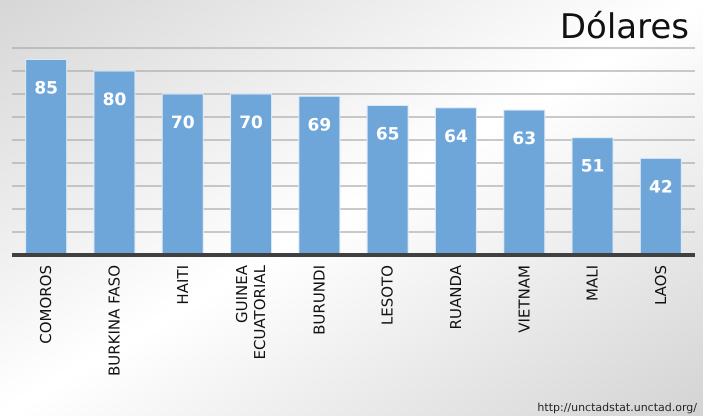  Describe the element at coordinates (251, 312) in the screenshot. I see `x-tick-label: GUINEA ECUATORIAL` at that location.